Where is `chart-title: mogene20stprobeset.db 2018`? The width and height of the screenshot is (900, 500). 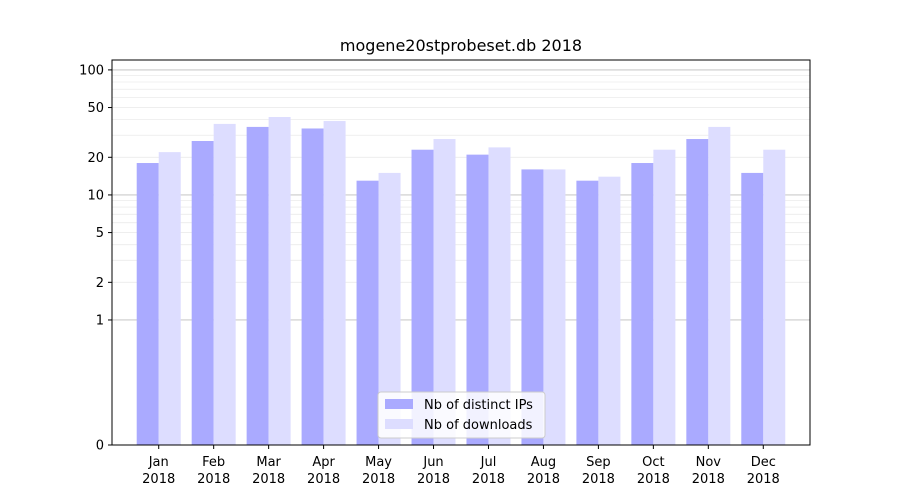 chart-title: mogene20stprobeset.db 2018 is located at coordinates (461, 45).